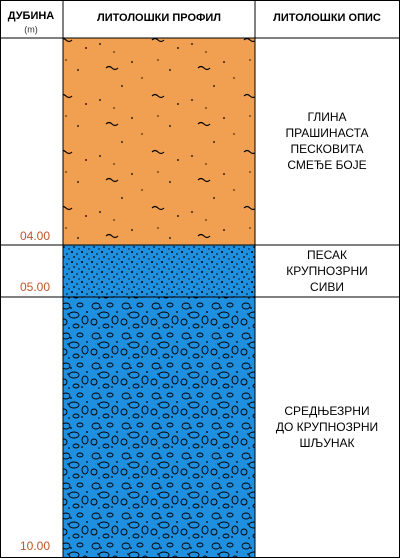 This screenshot has width=400, height=559. I want to click on description-line: ПЕСАК, so click(327, 255).